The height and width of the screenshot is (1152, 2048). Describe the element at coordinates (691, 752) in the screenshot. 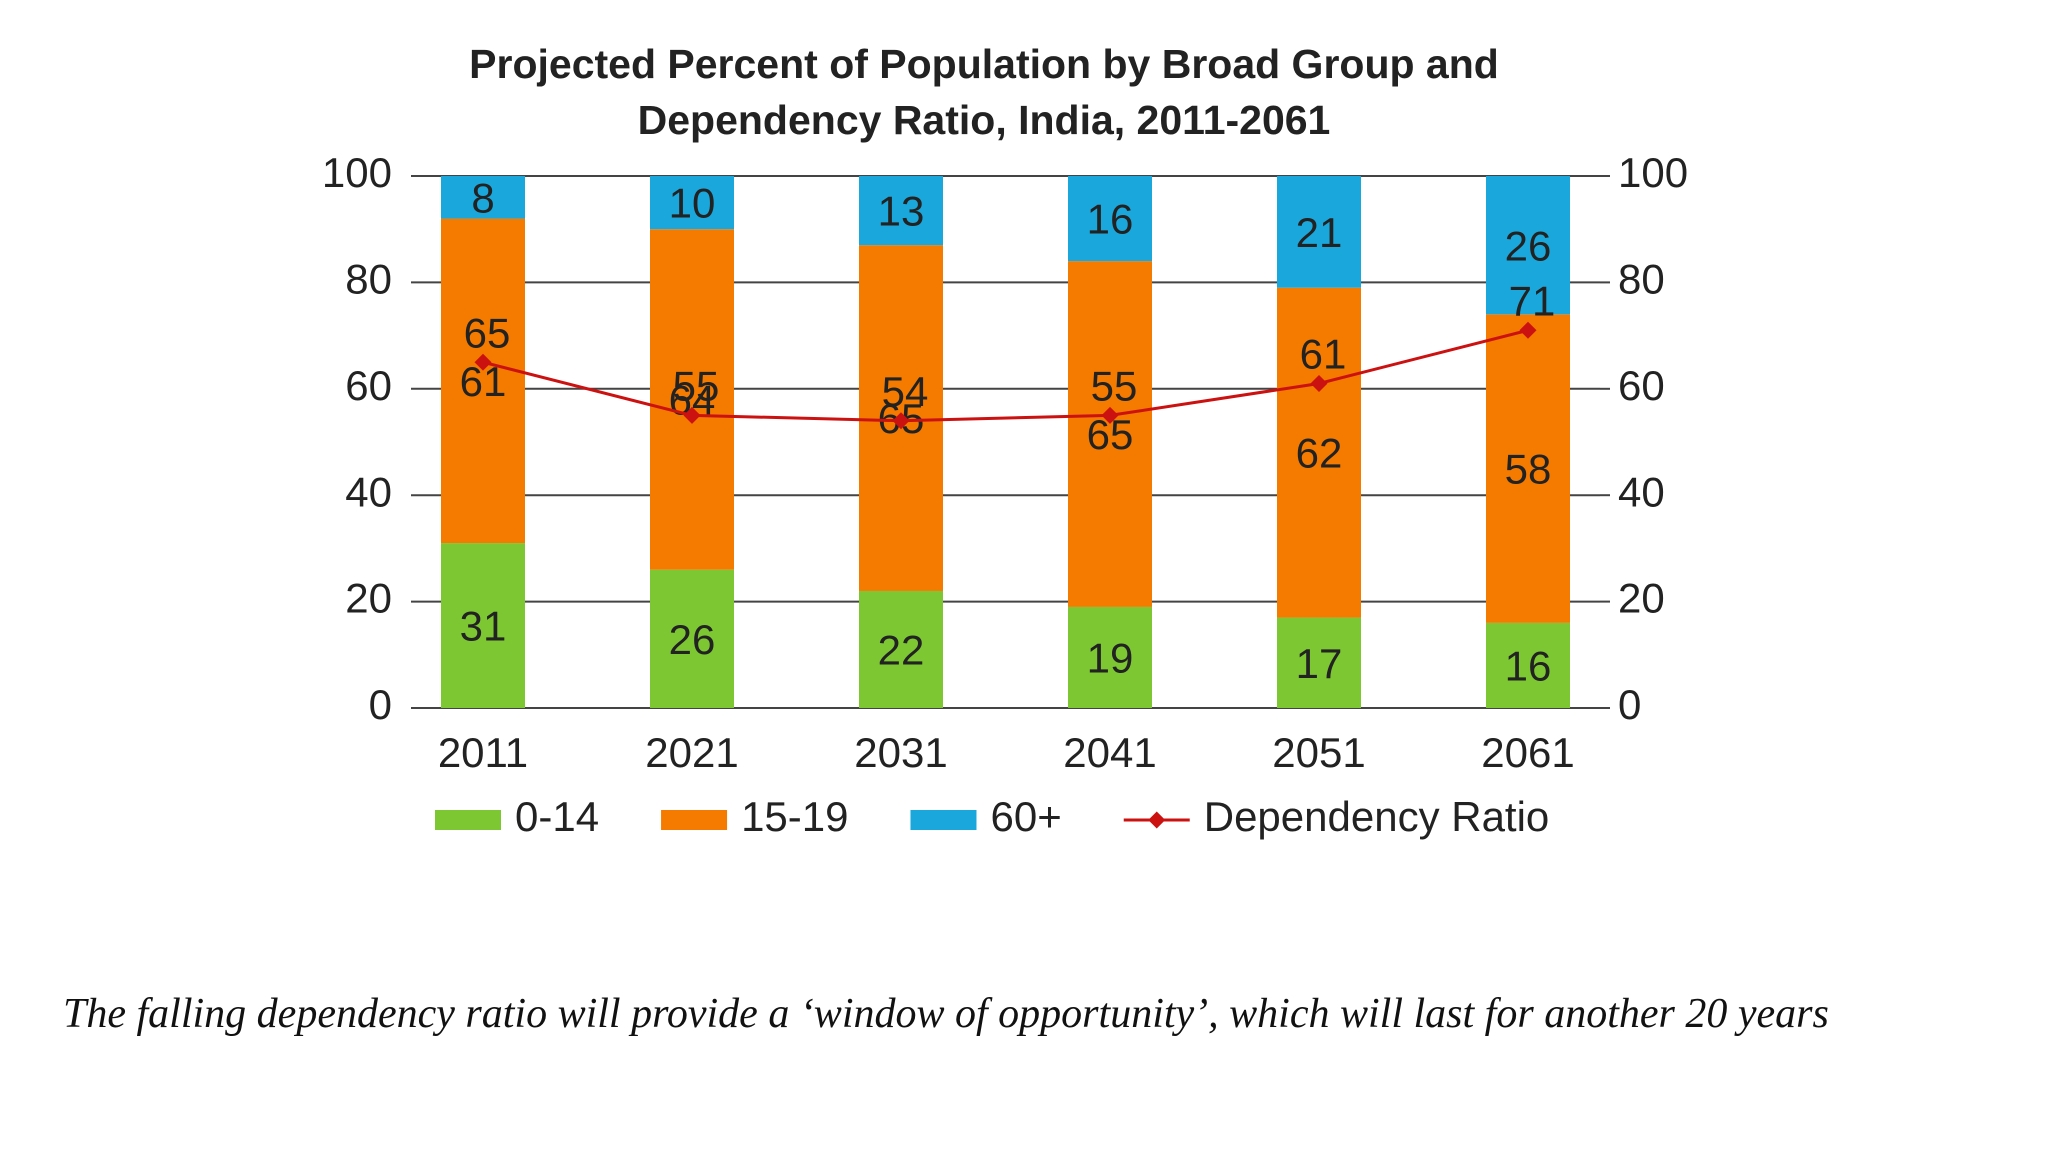

I see `x-tick-label: 2021` at that location.